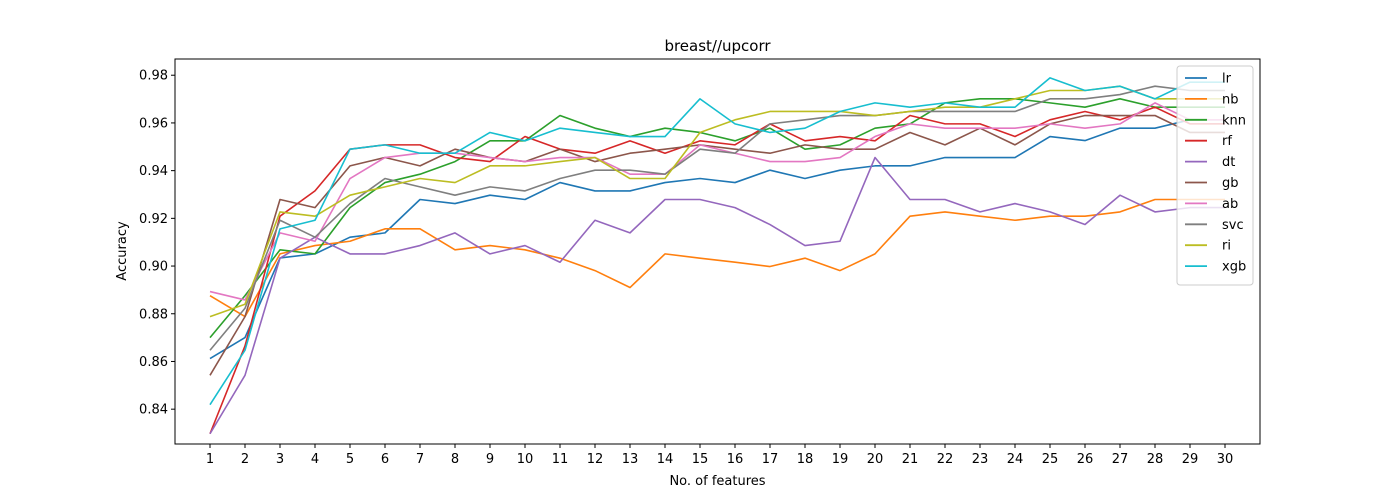 Image resolution: width=1400 pixels, height=500 pixels. What do you see at coordinates (1228, 162) in the screenshot?
I see `legend-label-dt: dt` at bounding box center [1228, 162].